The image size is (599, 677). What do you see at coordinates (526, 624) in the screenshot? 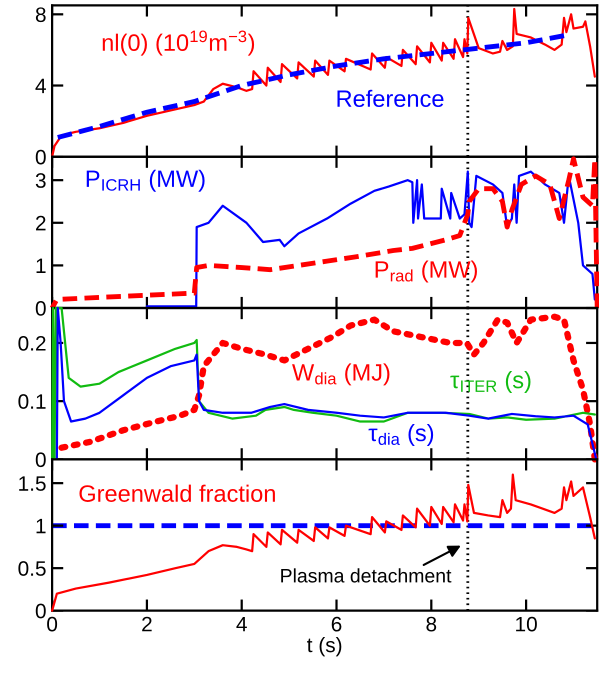
I see `x-tick-label: 10` at bounding box center [526, 624].